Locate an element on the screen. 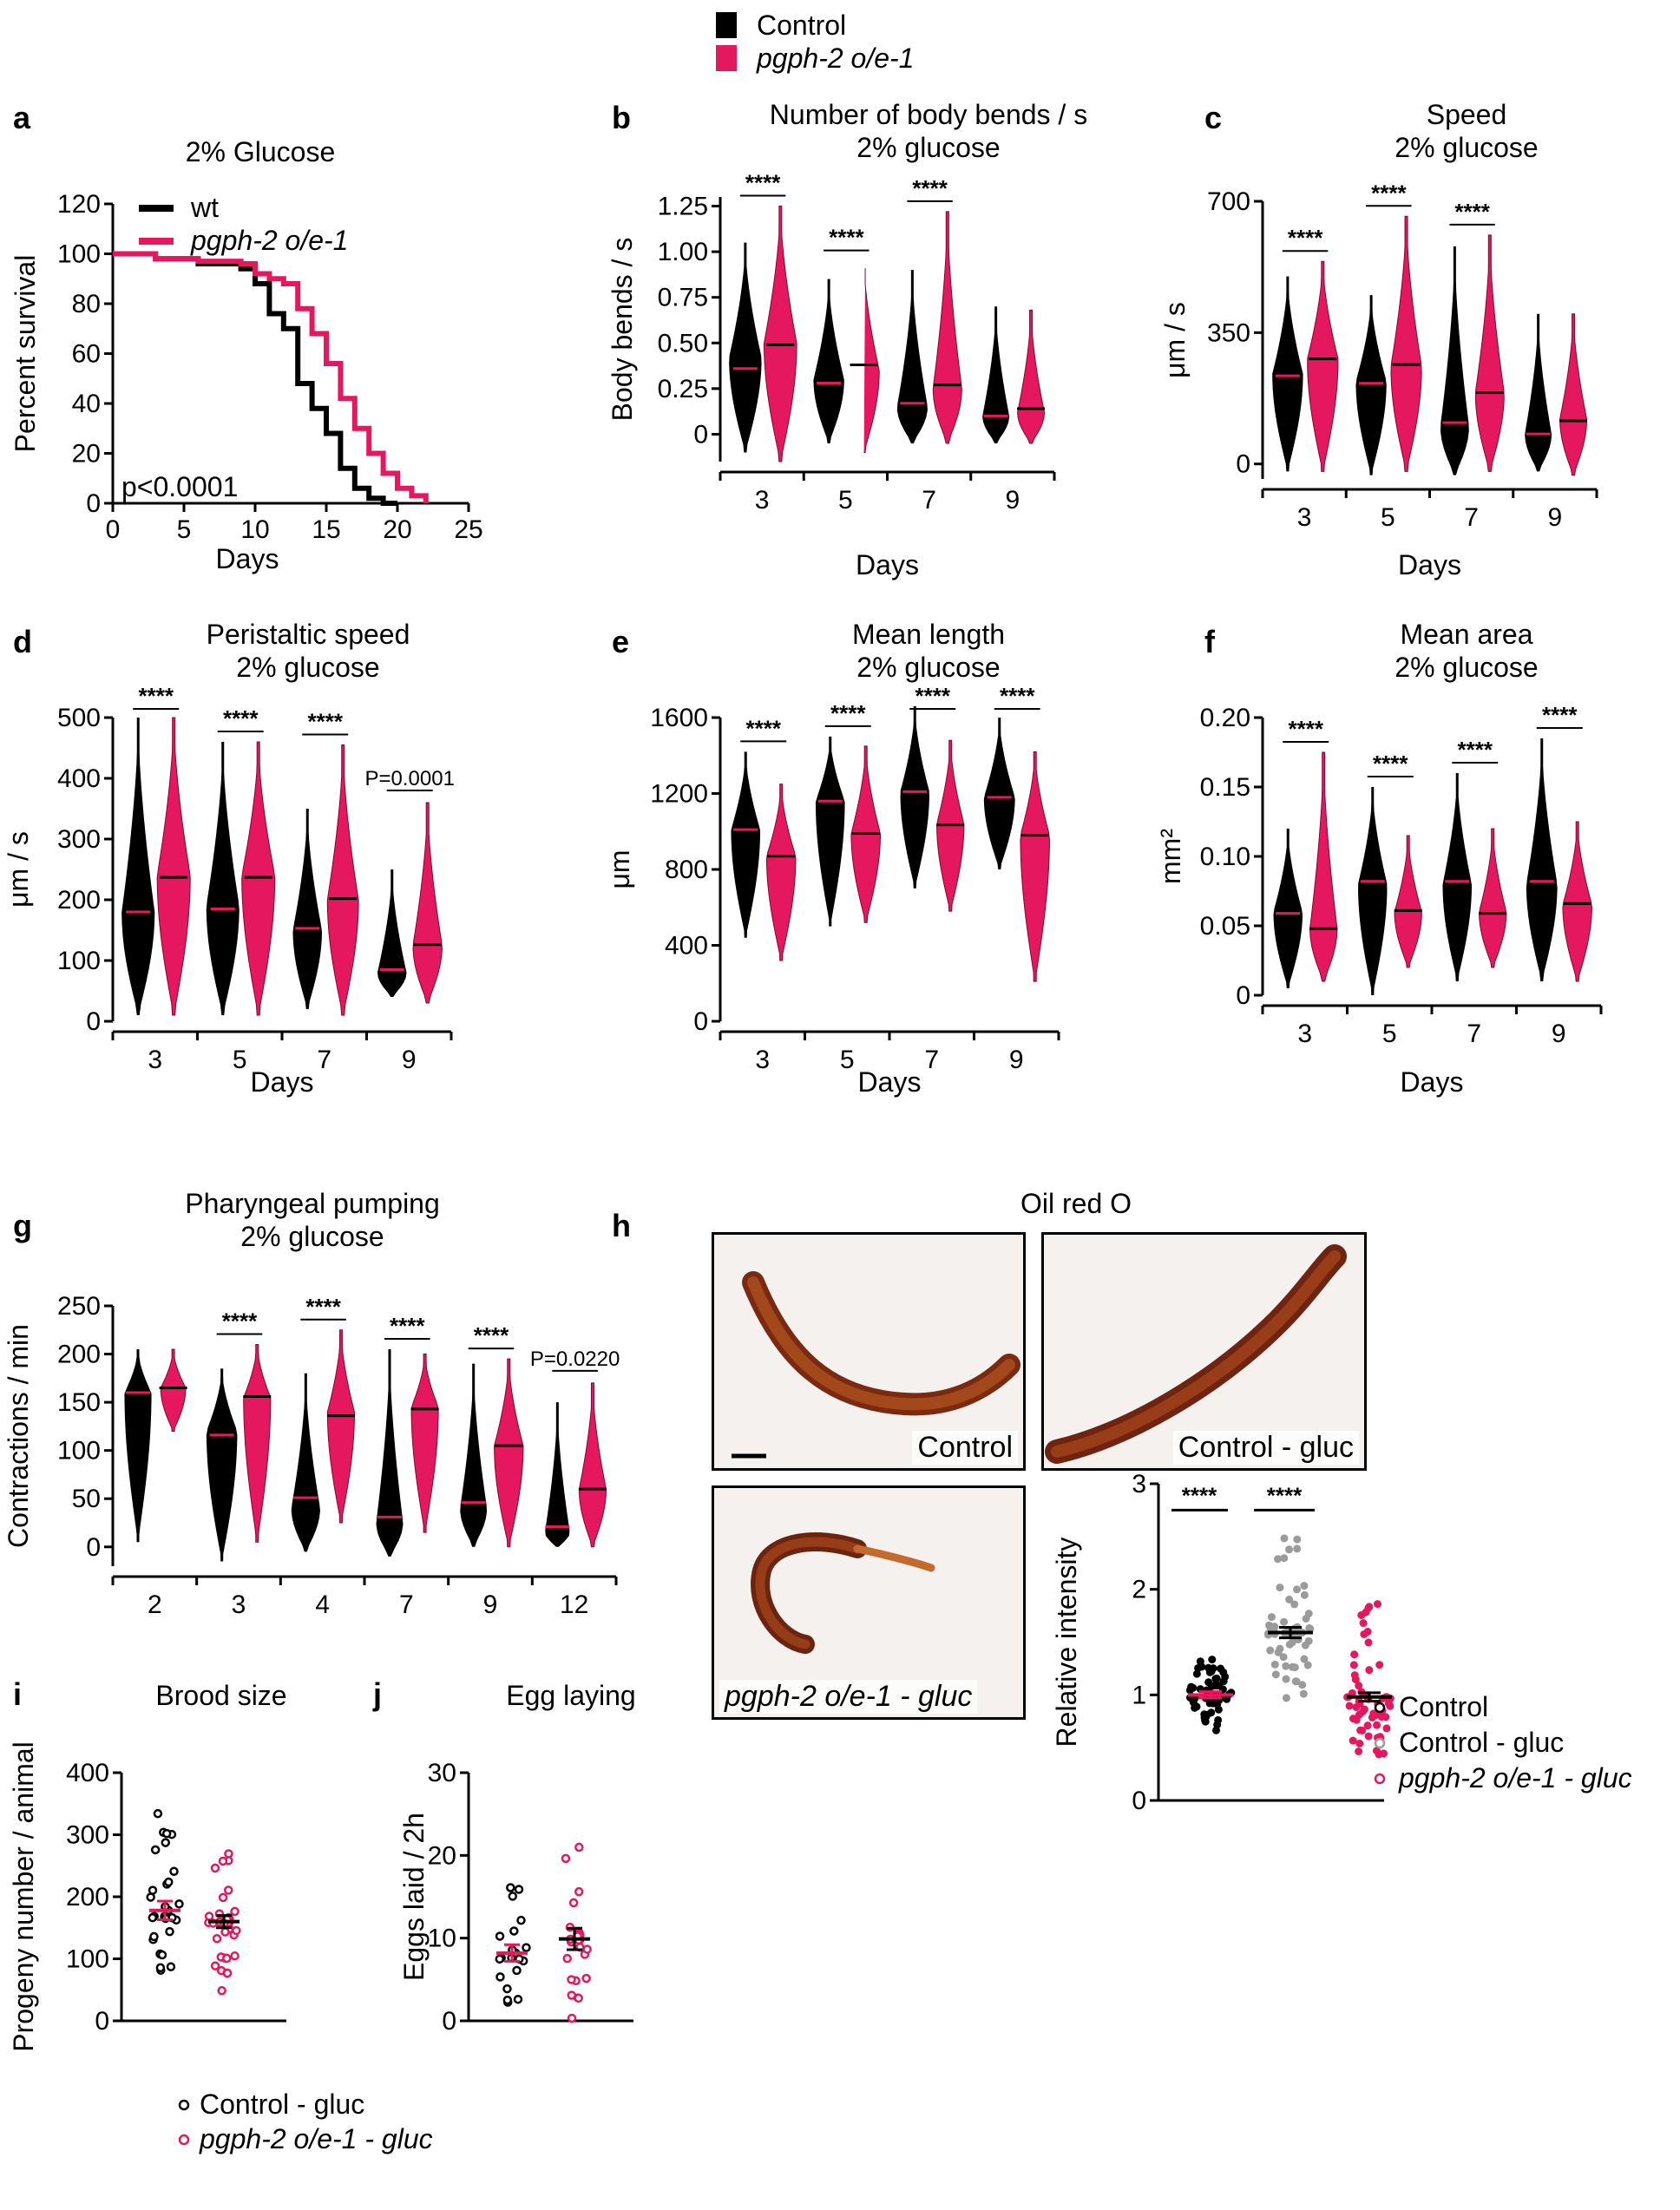 The width and height of the screenshot is (1680, 2210). chart-subtitle-f: 2% glucose is located at coordinates (1466, 667).